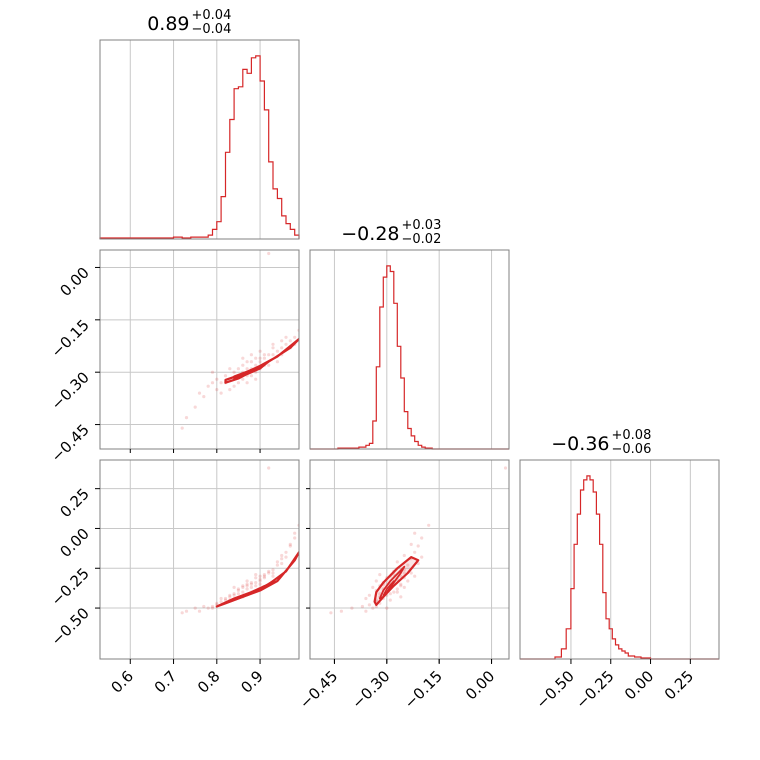  I want to click on parameter-title: 0.89, so click(168, 24).